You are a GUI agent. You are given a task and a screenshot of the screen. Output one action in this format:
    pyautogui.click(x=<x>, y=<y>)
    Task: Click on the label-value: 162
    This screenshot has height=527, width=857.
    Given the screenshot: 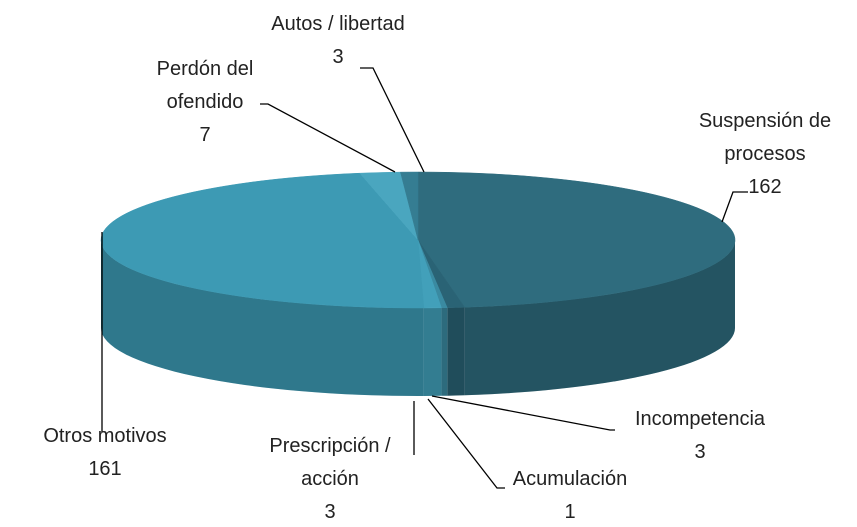 What is the action you would take?
    pyautogui.click(x=765, y=187)
    